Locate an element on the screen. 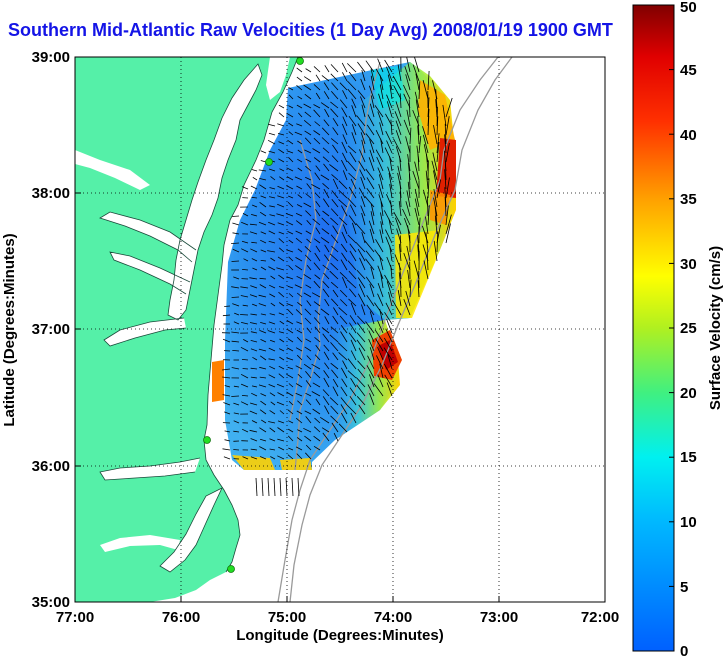 Image resolution: width=724 pixels, height=659 pixels. colorbar-gradient is located at coordinates (653, 328).